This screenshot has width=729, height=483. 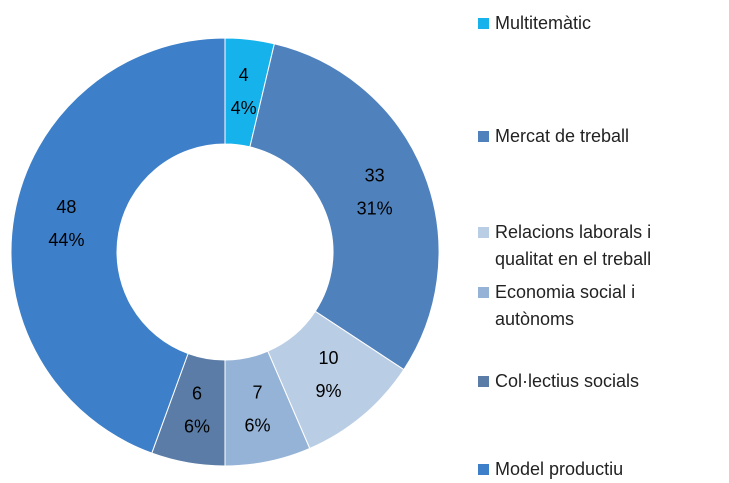 What do you see at coordinates (603, 23) in the screenshot?
I see `legend-item: Multitemàtic` at bounding box center [603, 23].